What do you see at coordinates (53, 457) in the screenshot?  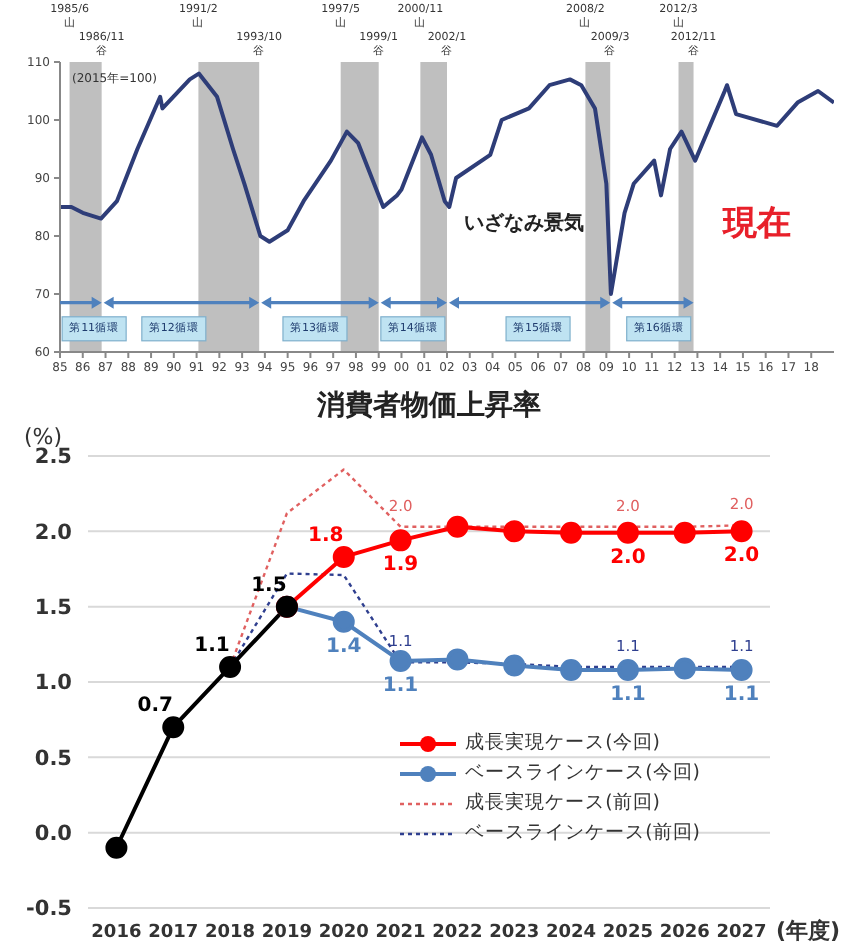 I see `y-tick-label: 2.5` at bounding box center [53, 457].